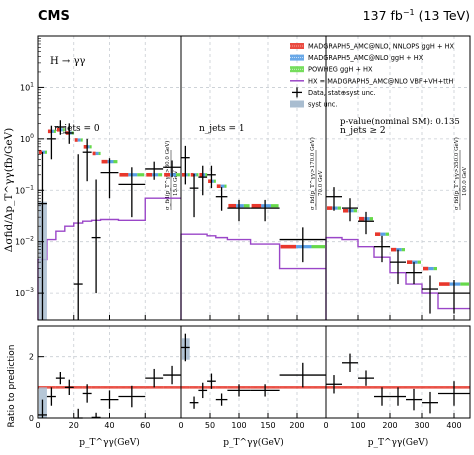 The width and height of the screenshot is (474, 455). What do you see at coordinates (442, 15) in the screenshot?
I see `energy-label: (13 TeV)` at bounding box center [442, 15].